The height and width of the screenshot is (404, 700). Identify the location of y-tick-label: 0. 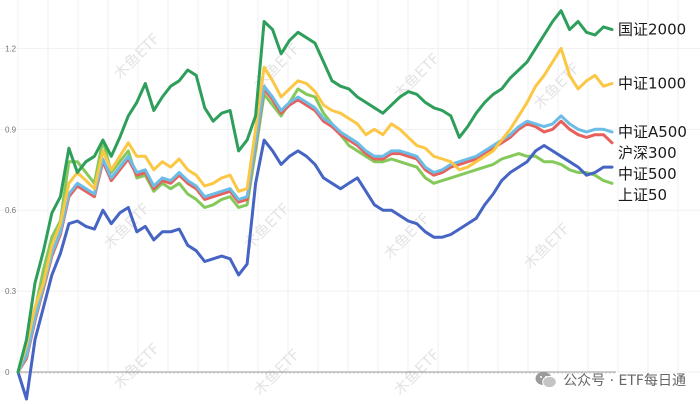
(7, 372).